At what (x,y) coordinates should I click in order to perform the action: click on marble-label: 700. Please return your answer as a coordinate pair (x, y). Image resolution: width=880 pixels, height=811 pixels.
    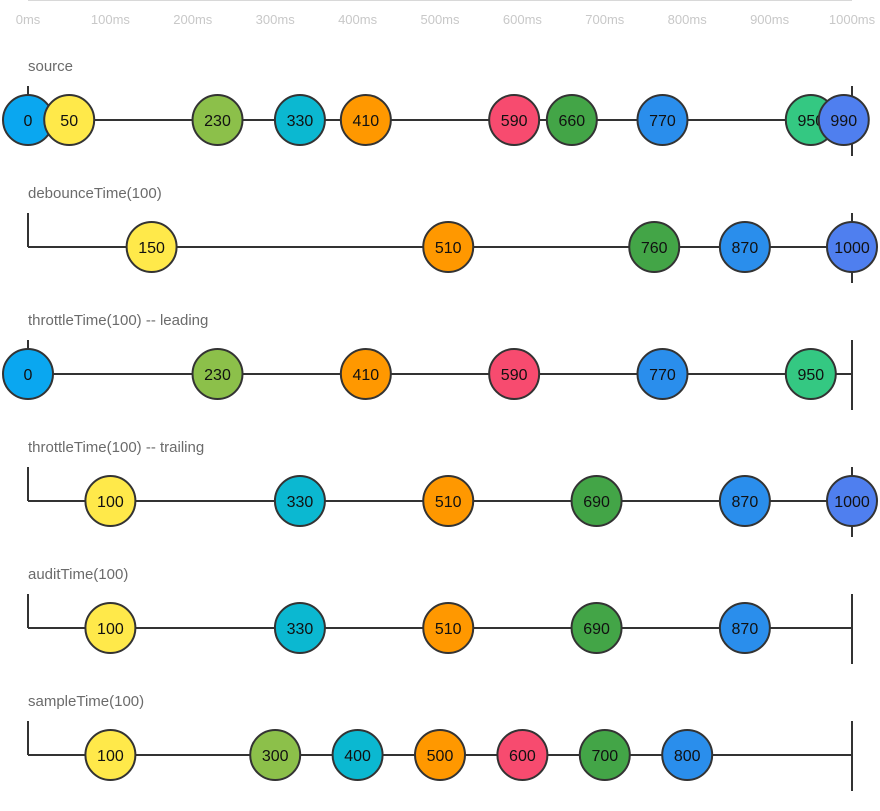
    Looking at the image, I should click on (604, 756).